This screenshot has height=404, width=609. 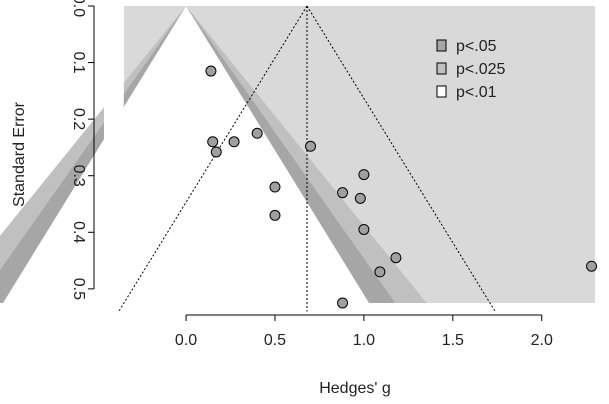 What do you see at coordinates (364, 340) in the screenshot?
I see `x-tick-label-2: 1.0` at bounding box center [364, 340].